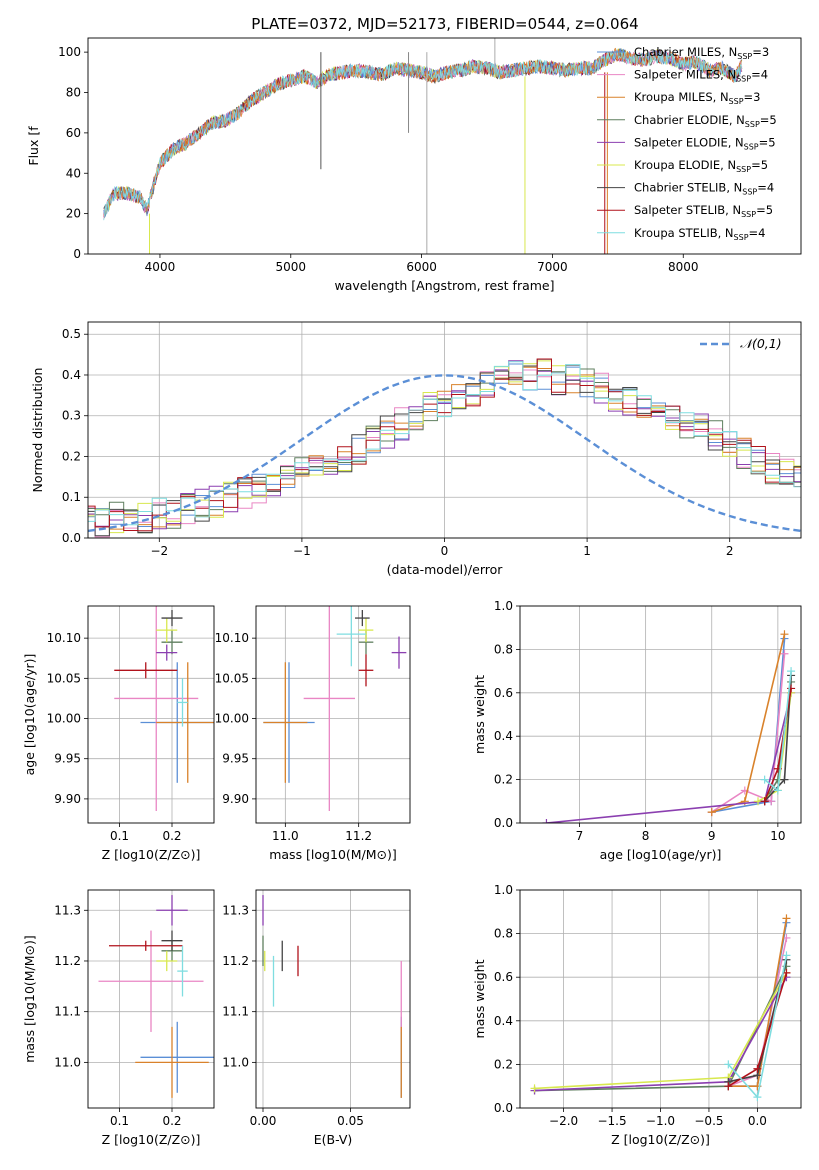 The height and width of the screenshot is (1170, 819). I want to click on legend-model-name: Salpeter ELODIE, N, so click(689, 142).